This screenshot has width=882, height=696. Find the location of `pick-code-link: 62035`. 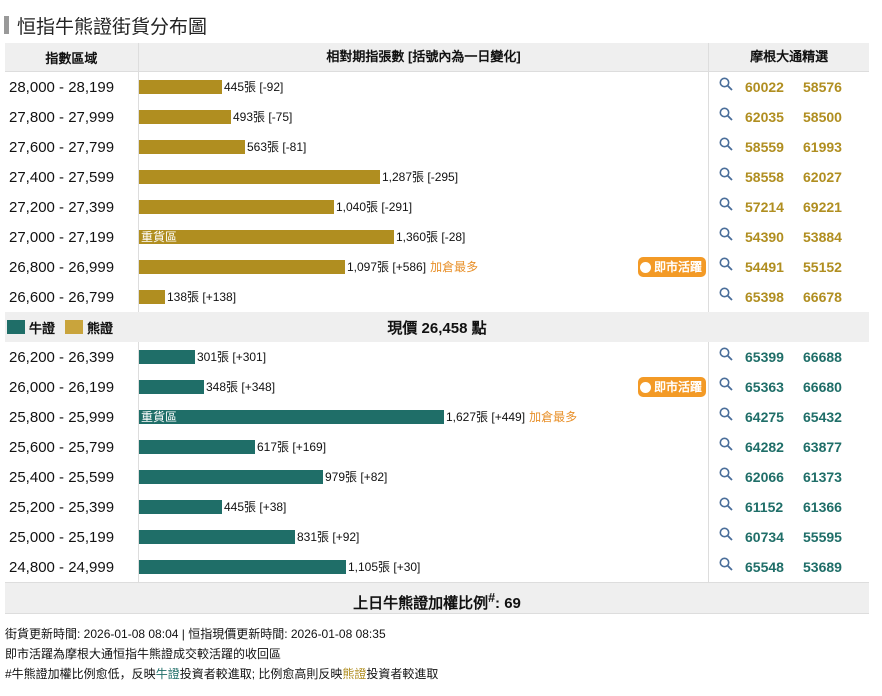

pick-code-link: 62035 is located at coordinates (764, 117).